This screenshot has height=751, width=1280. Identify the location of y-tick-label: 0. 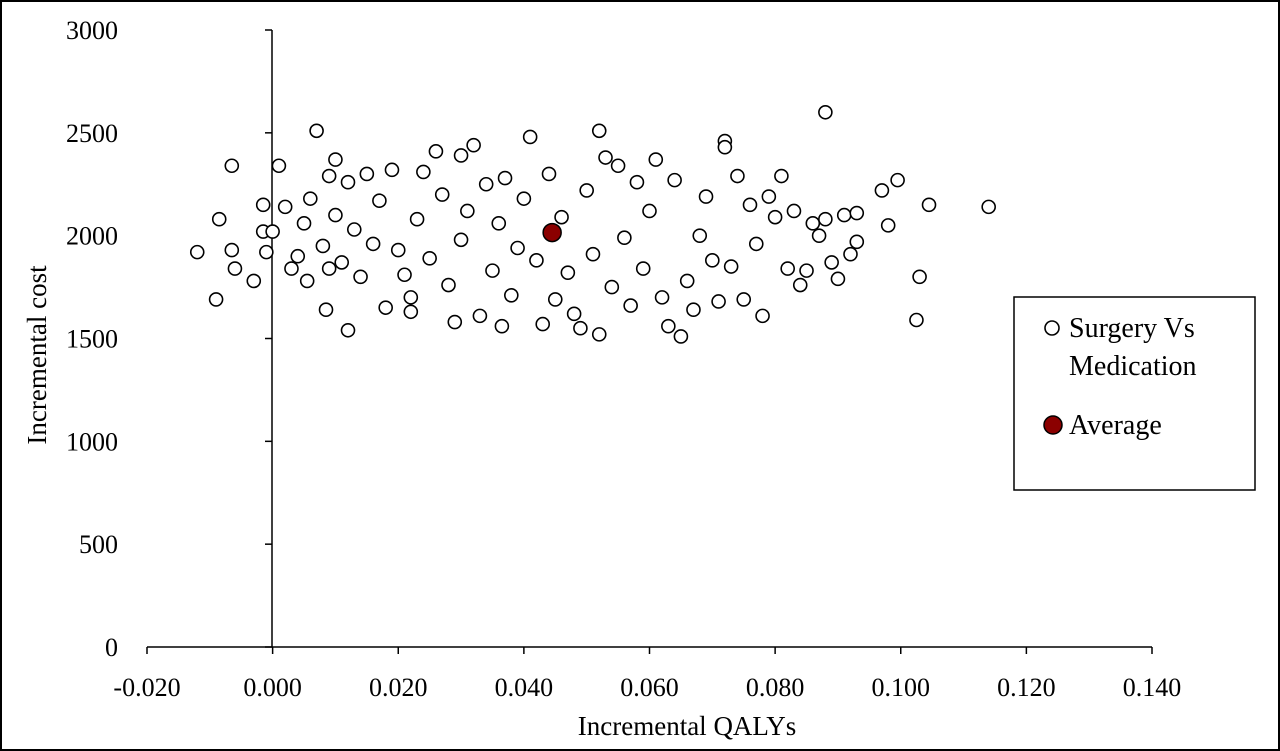
(111, 647).